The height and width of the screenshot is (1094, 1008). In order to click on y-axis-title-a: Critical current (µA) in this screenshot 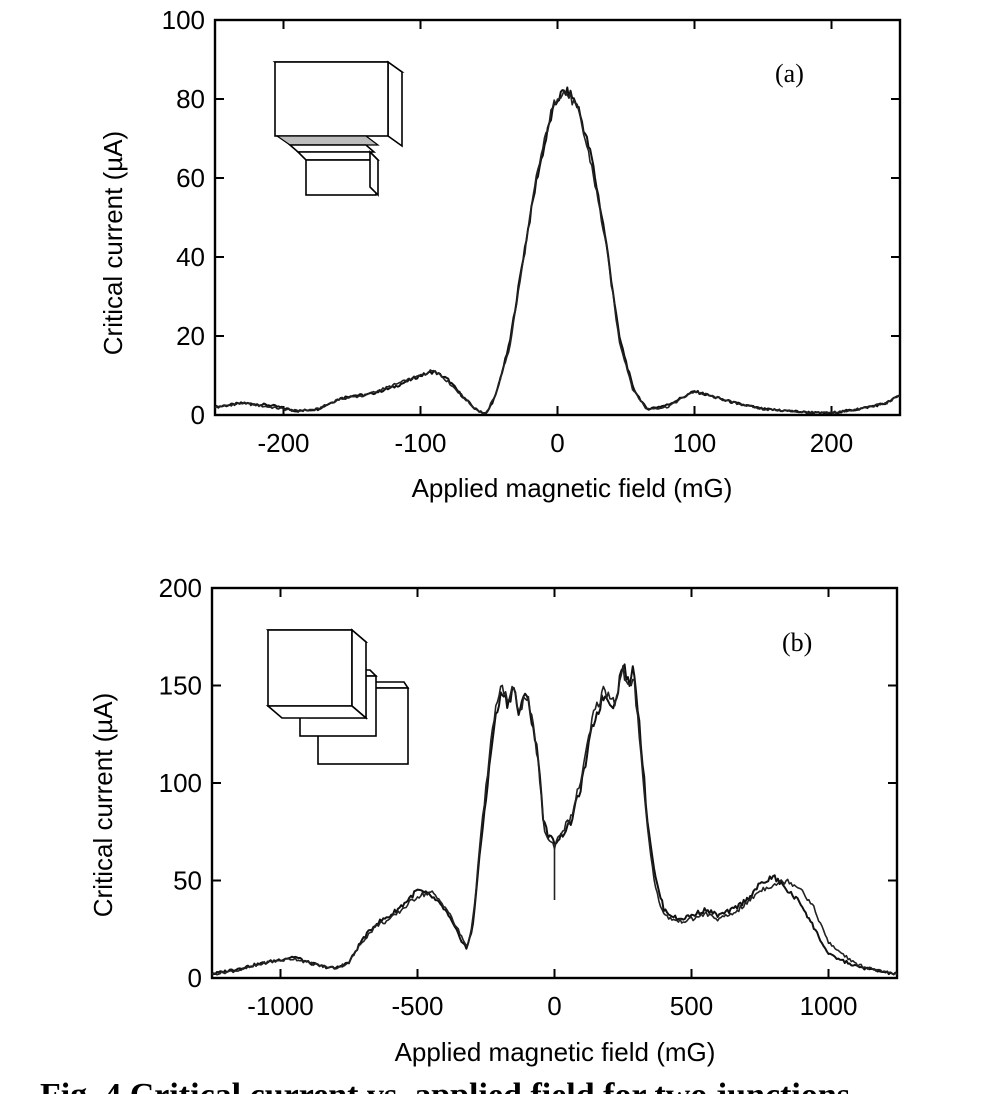, I will do `click(113, 243)`.